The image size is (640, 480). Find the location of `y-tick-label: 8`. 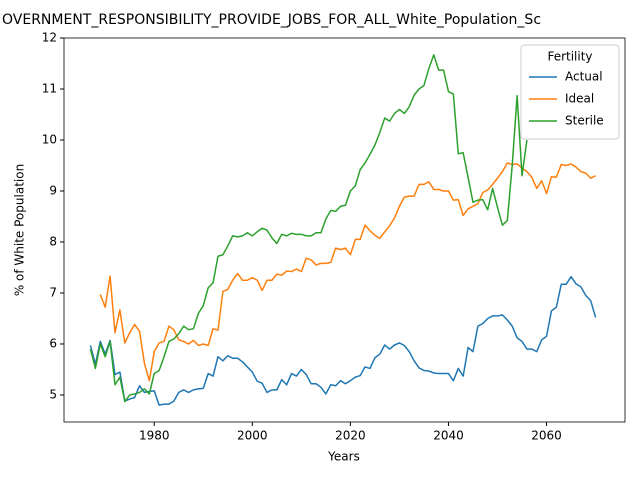

y-tick-label: 8 is located at coordinates (53, 241).